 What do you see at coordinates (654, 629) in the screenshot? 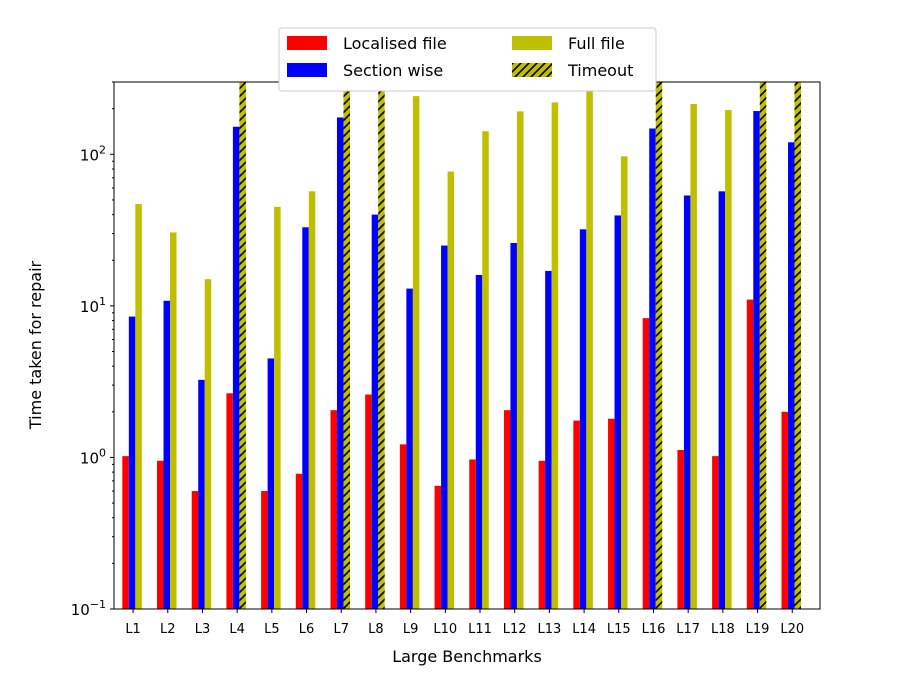
I see `x-tick-label: L16` at bounding box center [654, 629].